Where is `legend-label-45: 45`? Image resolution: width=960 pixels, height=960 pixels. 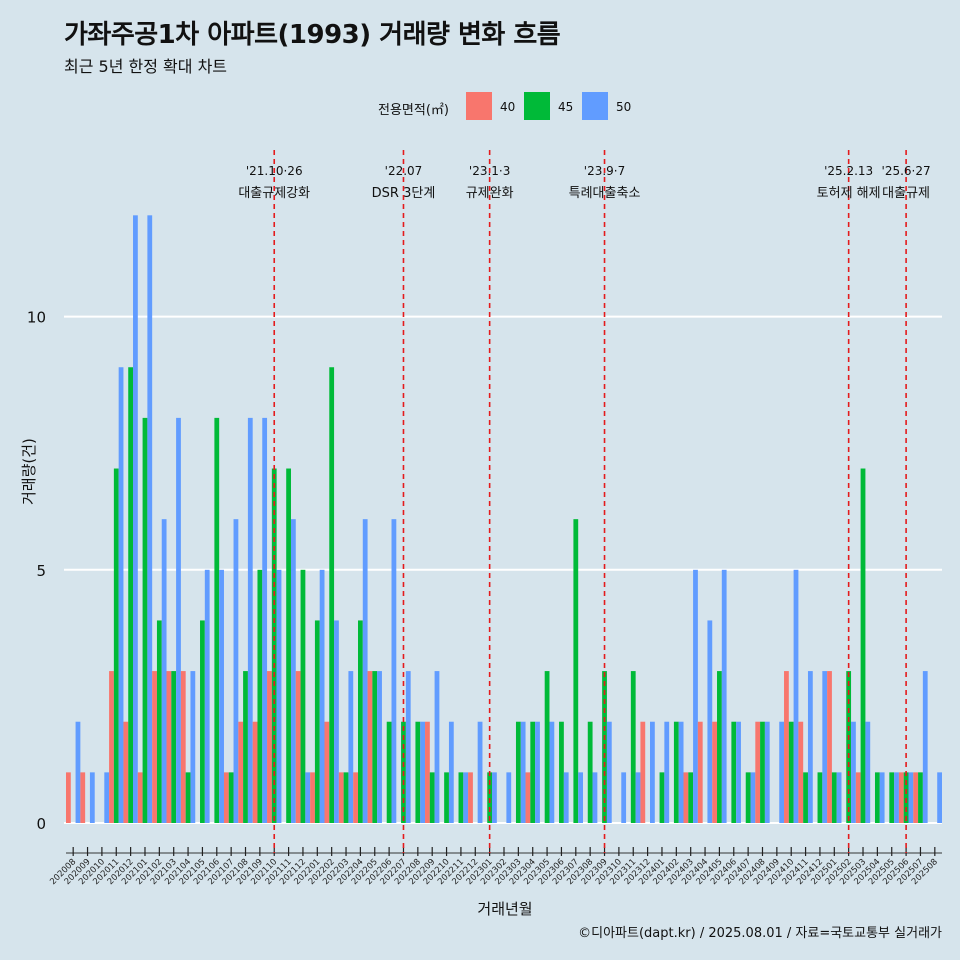
legend-label-45: 45 is located at coordinates (566, 107).